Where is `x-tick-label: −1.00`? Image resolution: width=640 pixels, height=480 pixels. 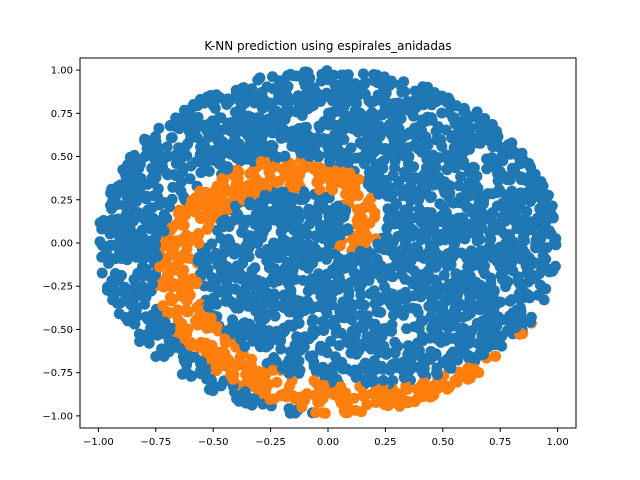
x-tick-label: −1.00 is located at coordinates (98, 442).